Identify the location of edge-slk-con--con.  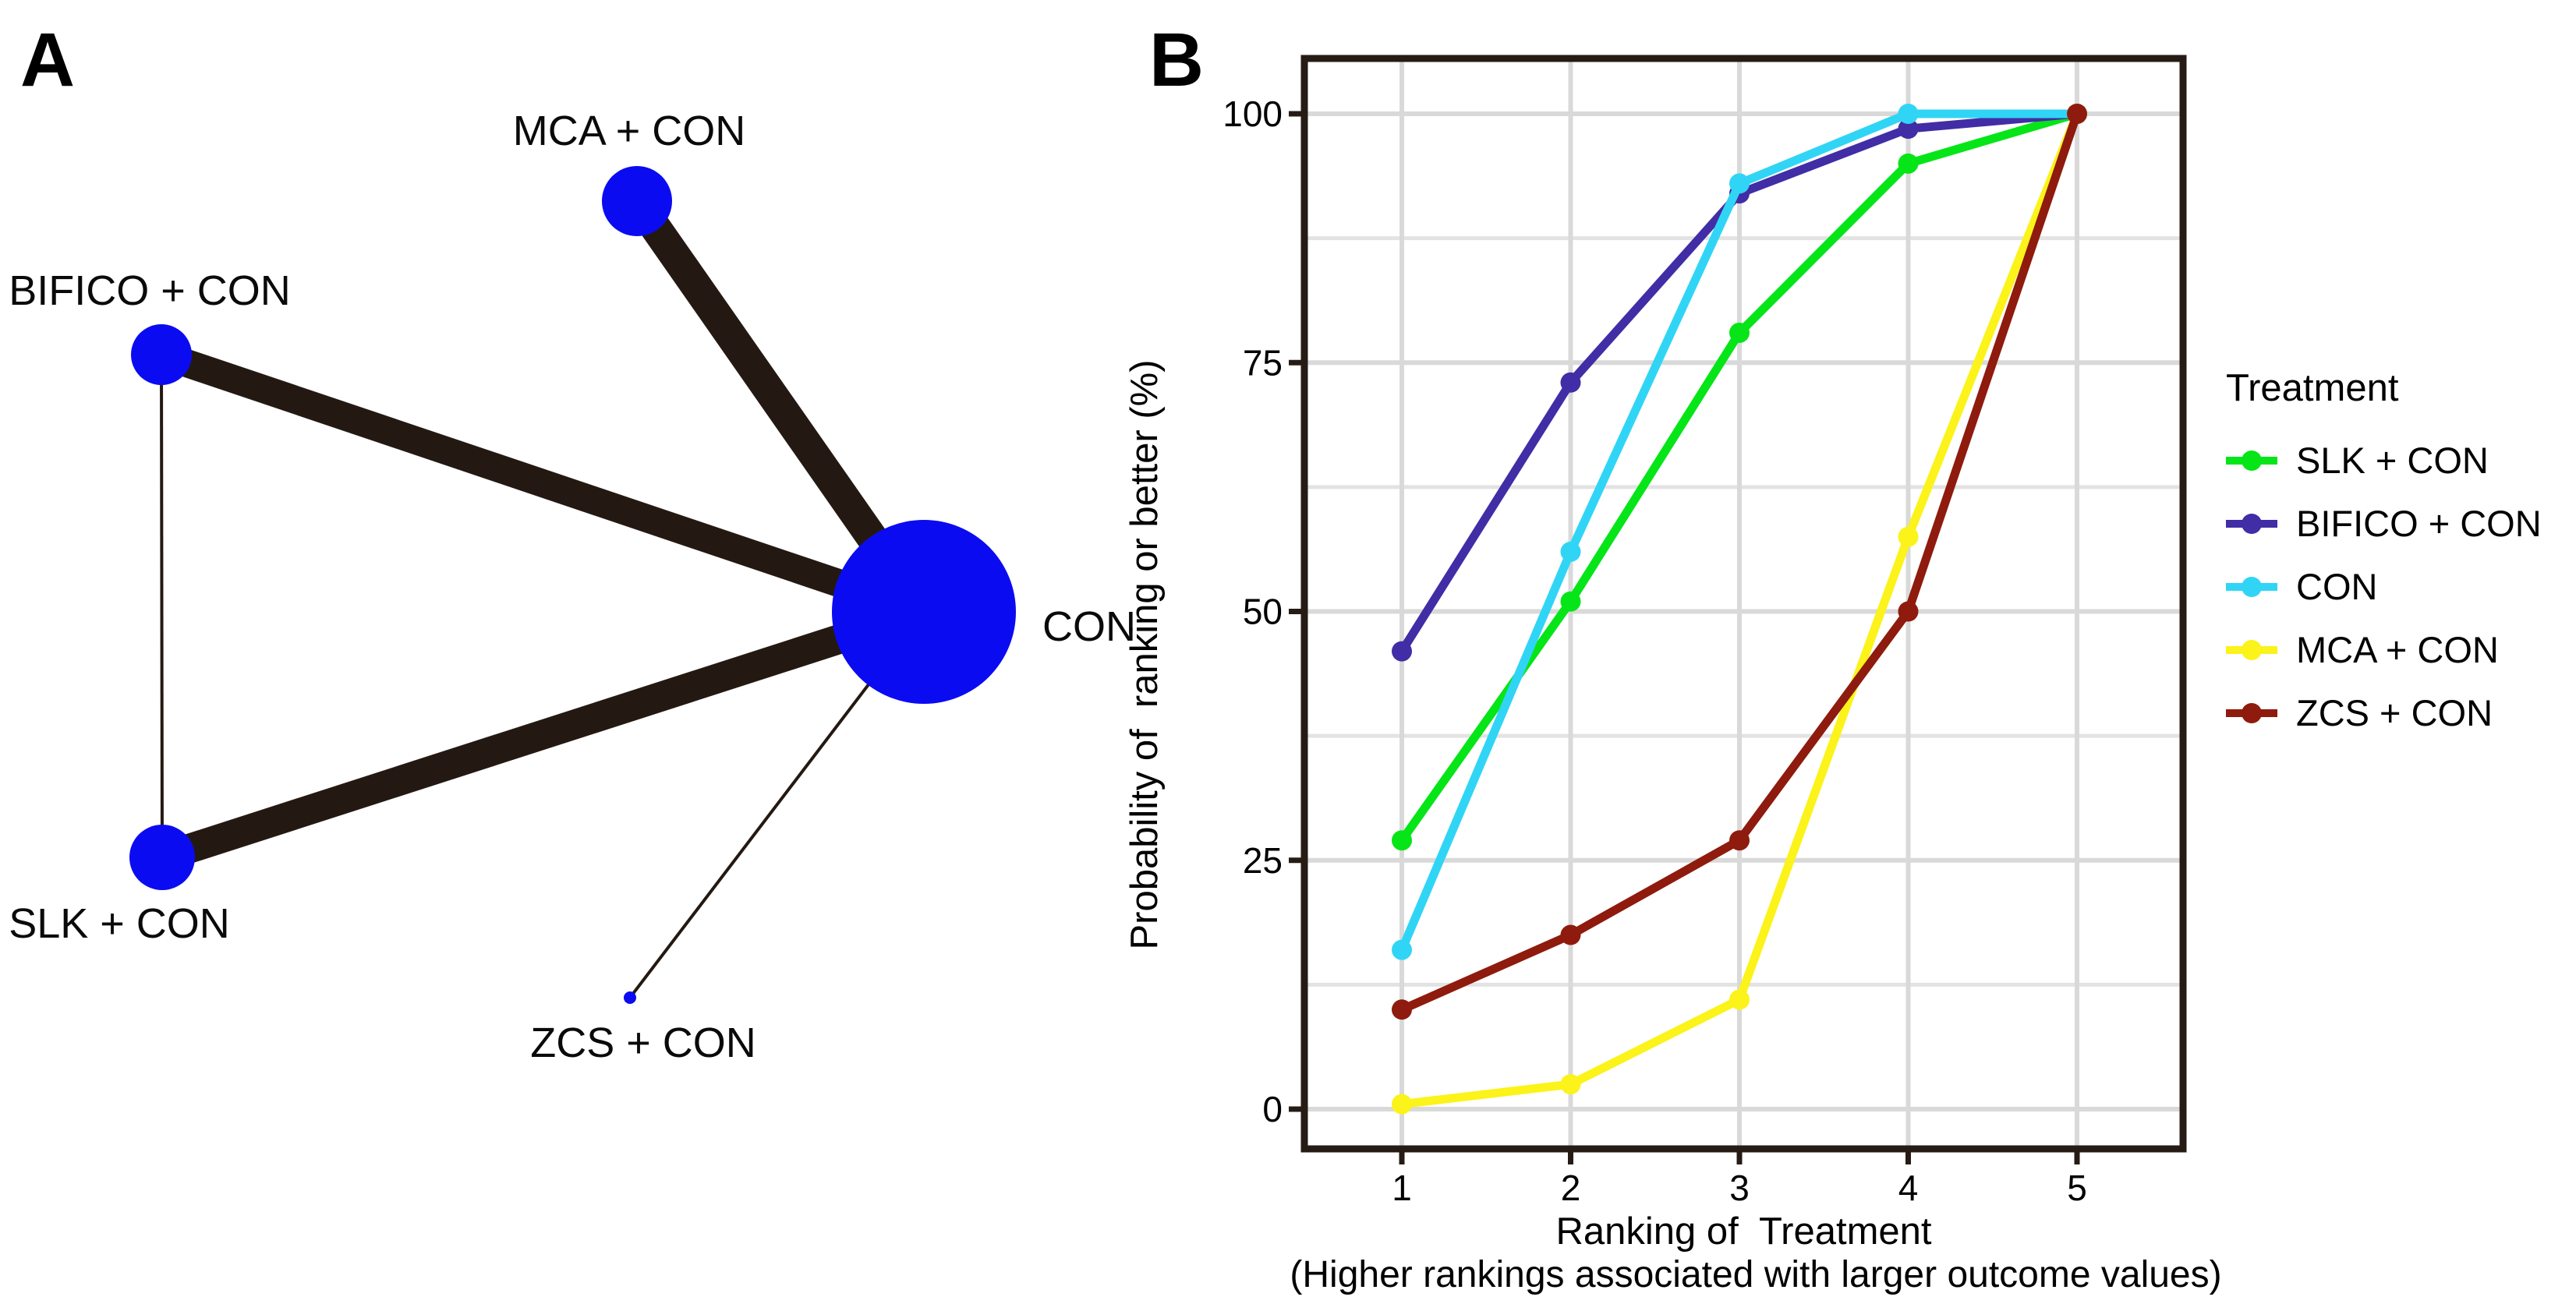
(543, 735).